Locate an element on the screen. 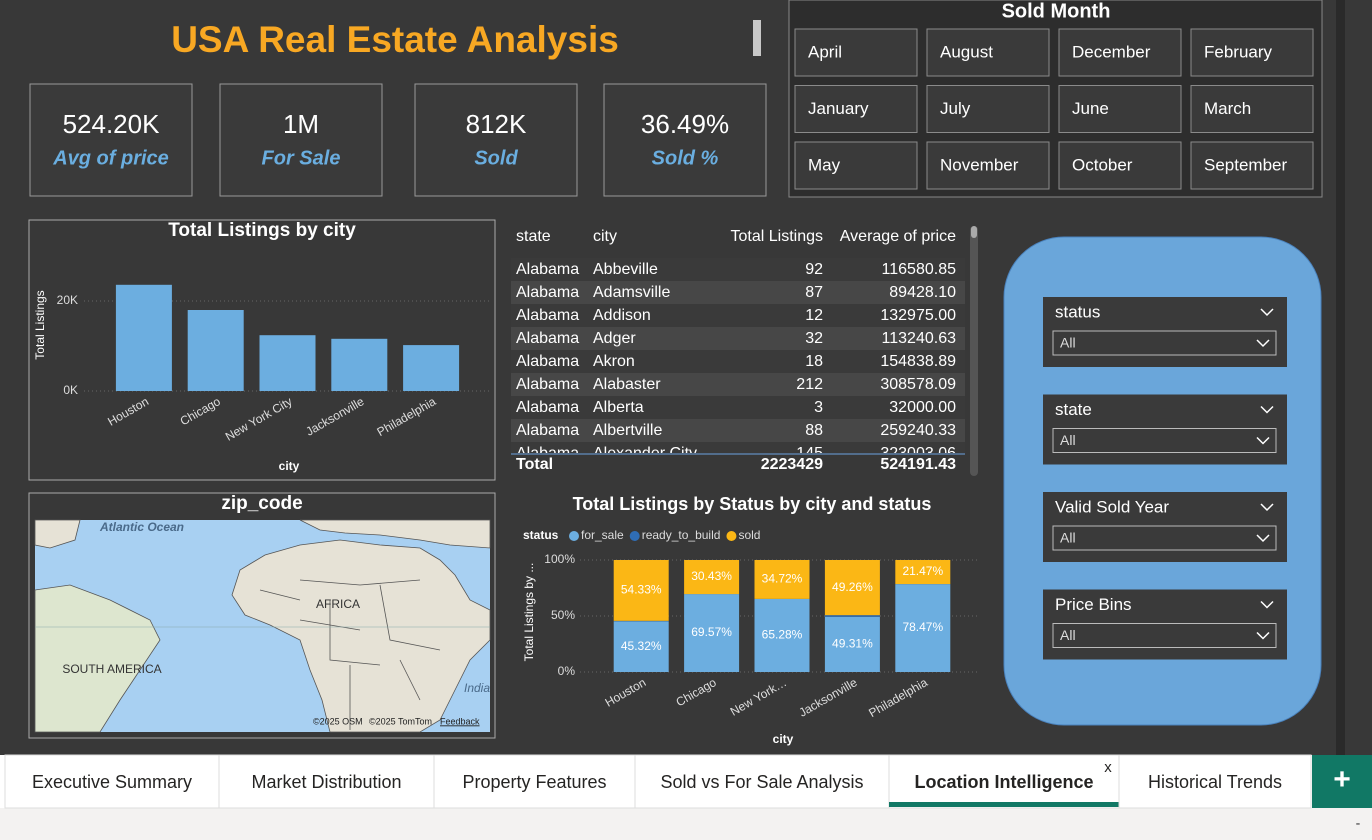 This screenshot has width=1372, height=840. month-label: August is located at coordinates (966, 51).